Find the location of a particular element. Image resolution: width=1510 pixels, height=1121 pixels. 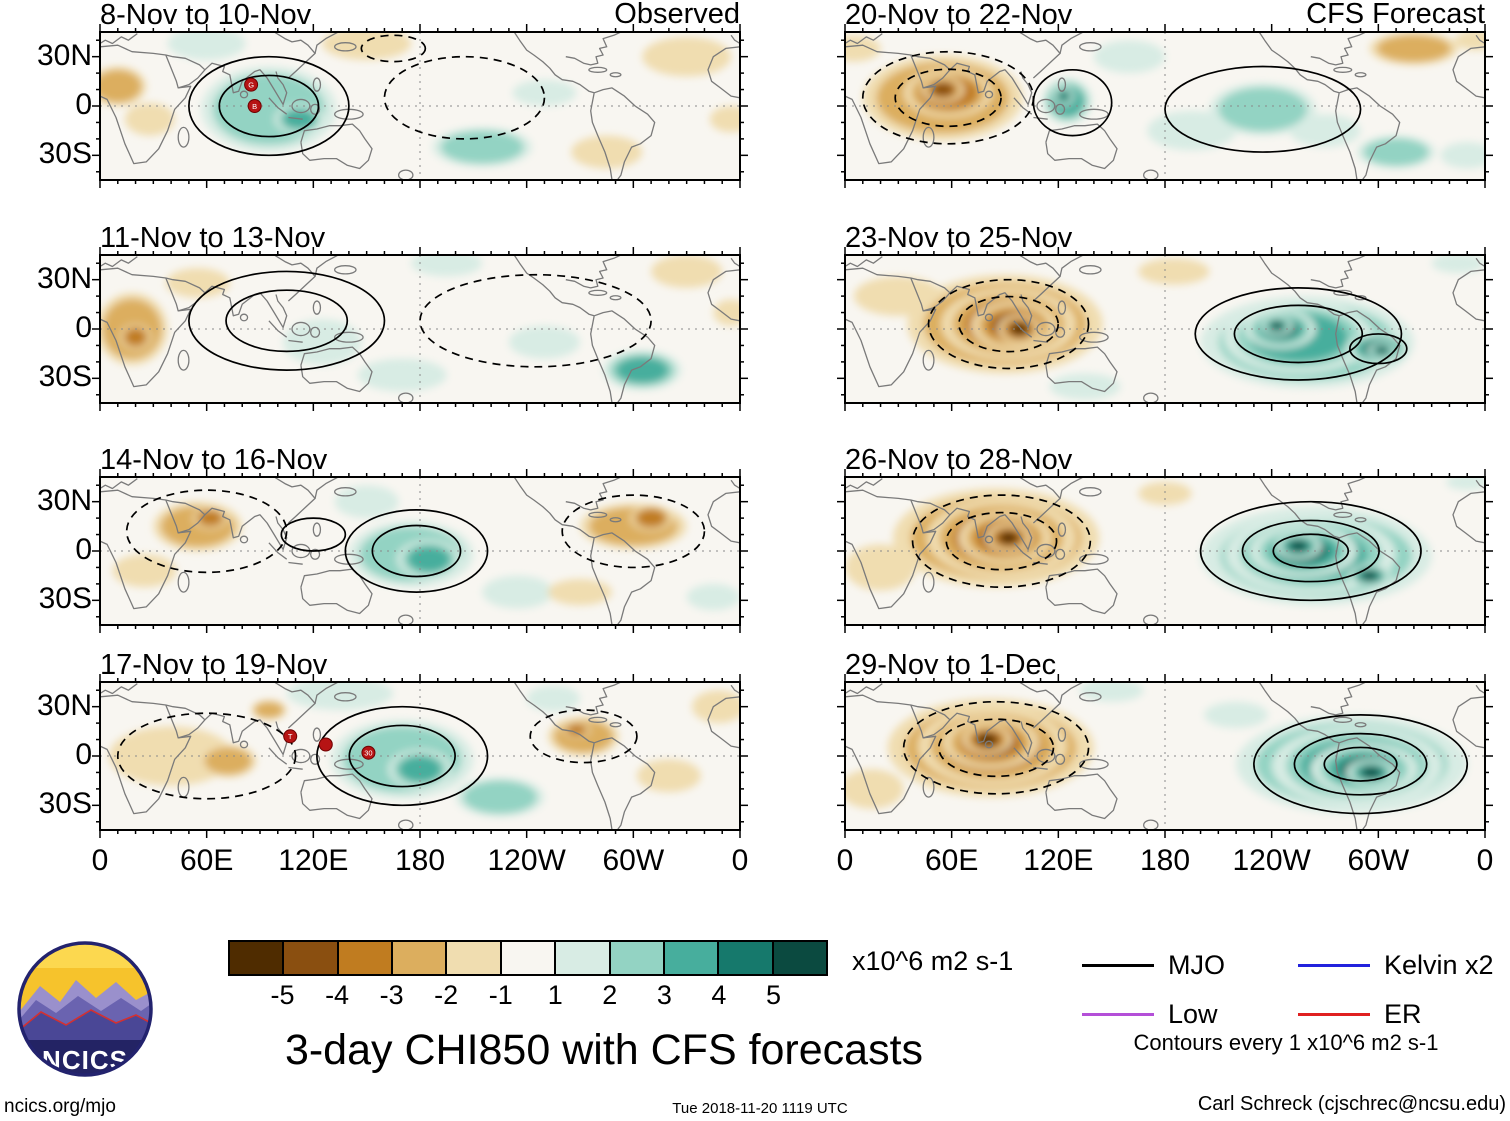

svg-text: B is located at coordinates (254, 106).